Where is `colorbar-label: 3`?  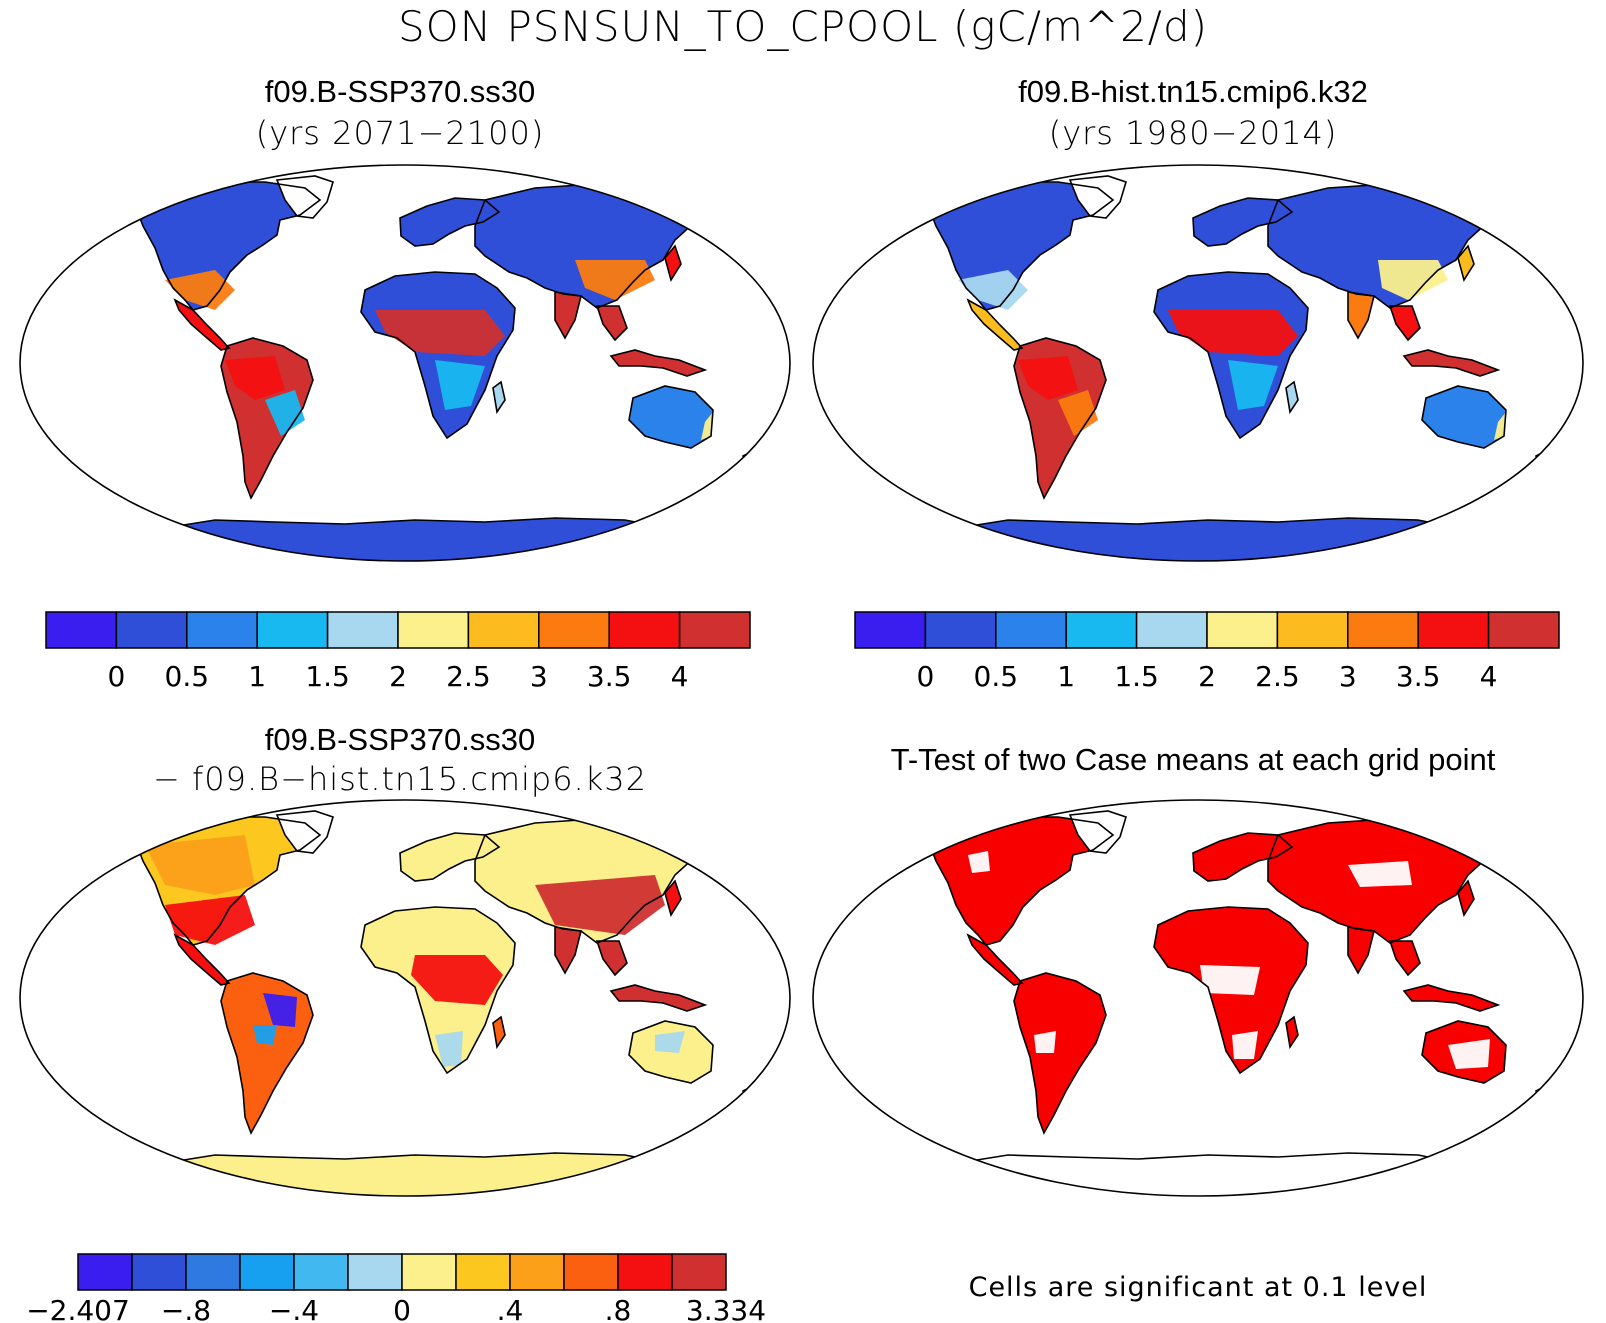
colorbar-label: 3 is located at coordinates (1348, 676).